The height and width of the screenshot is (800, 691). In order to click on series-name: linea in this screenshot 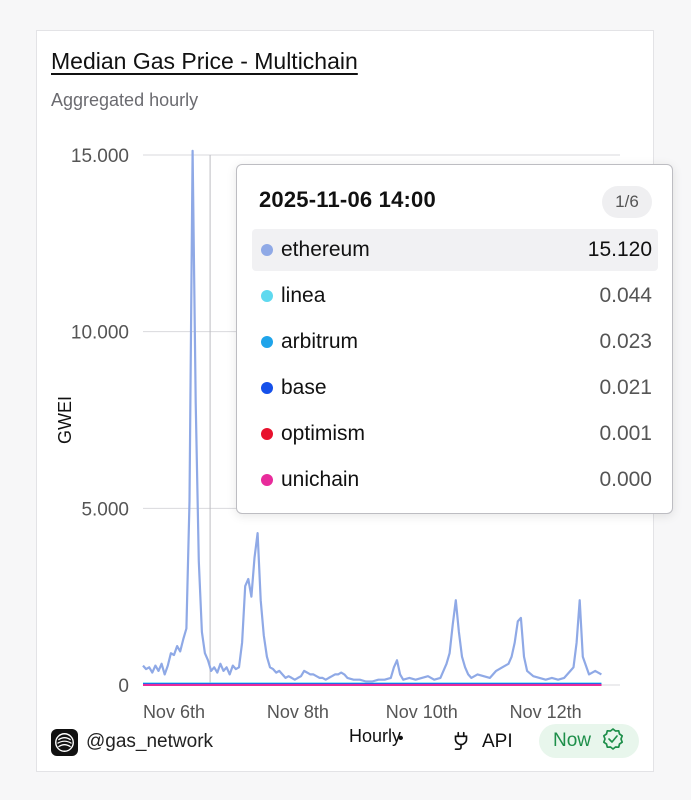, I will do `click(303, 295)`.